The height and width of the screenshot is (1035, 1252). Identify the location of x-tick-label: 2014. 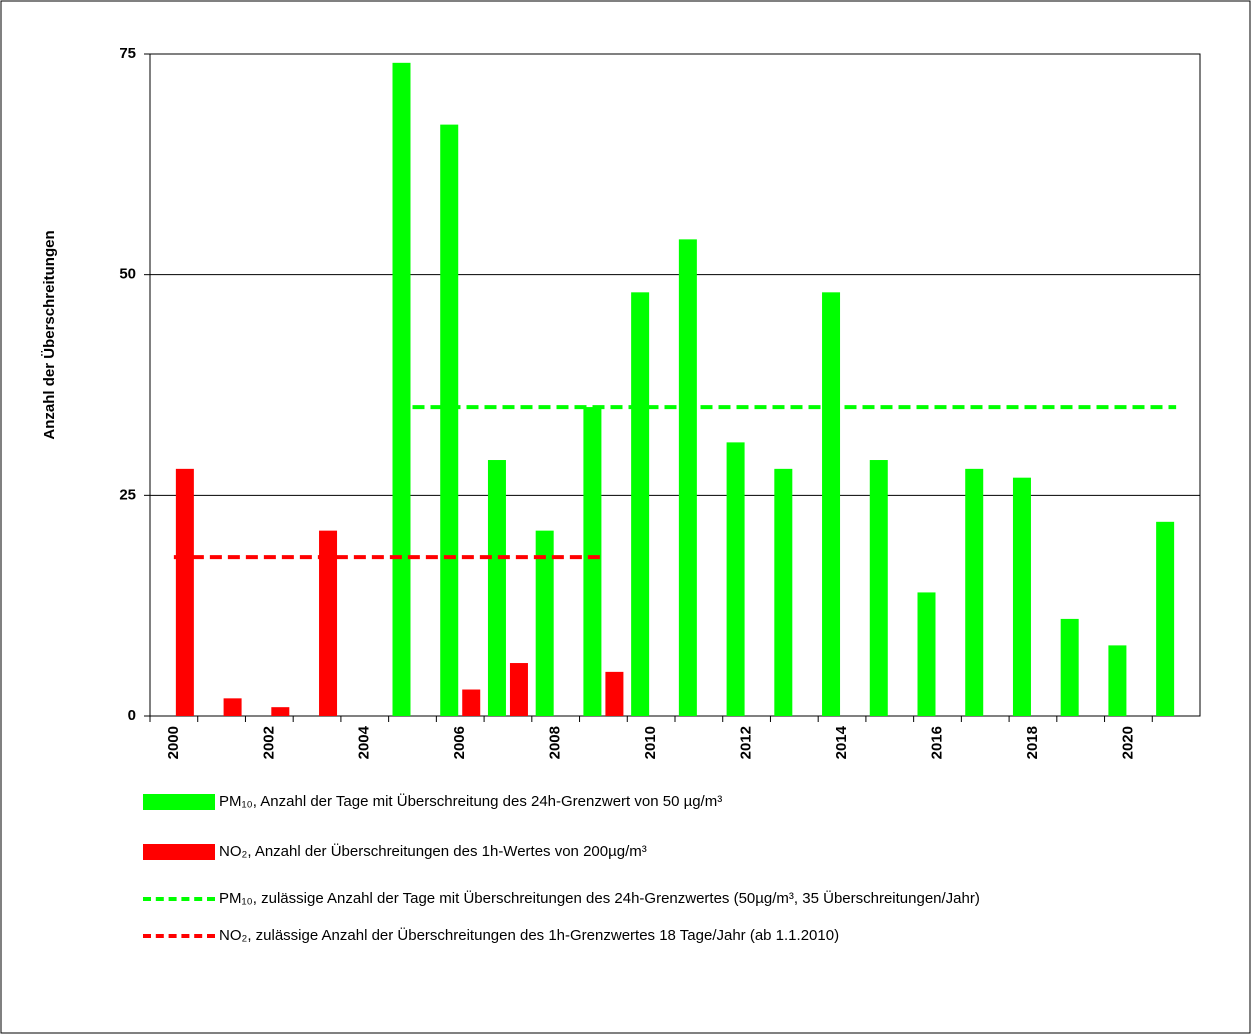
(841, 742).